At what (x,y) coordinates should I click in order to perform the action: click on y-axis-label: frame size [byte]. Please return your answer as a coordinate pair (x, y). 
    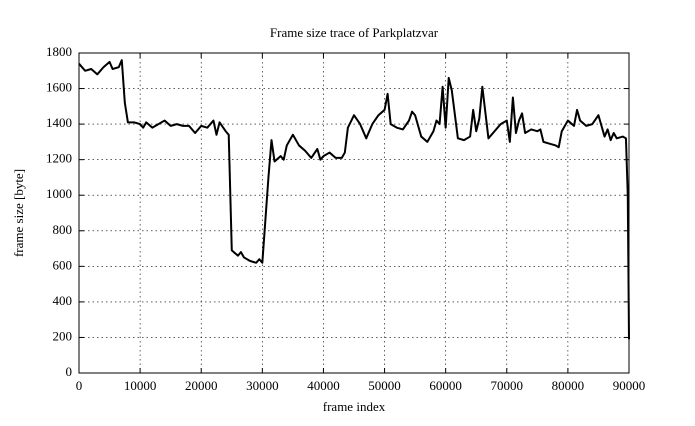
    Looking at the image, I should click on (18, 213).